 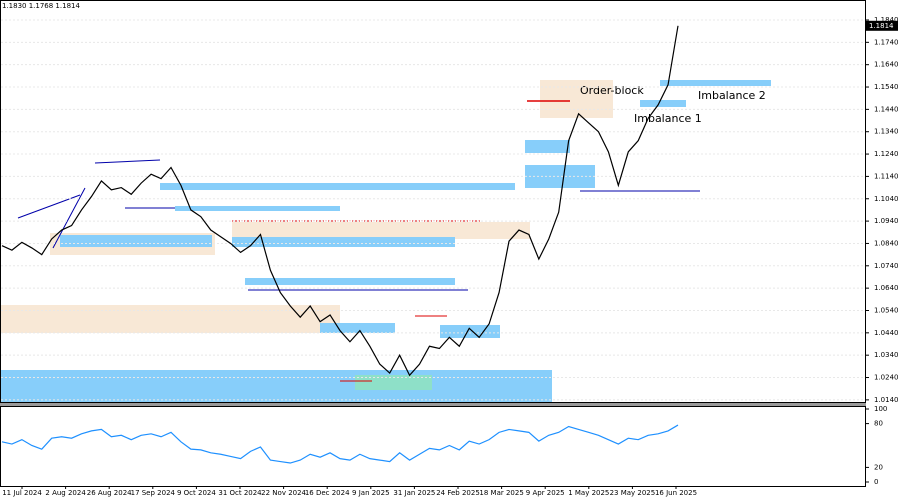 What do you see at coordinates (878, 467) in the screenshot?
I see `y-tick-label: 20` at bounding box center [878, 467].